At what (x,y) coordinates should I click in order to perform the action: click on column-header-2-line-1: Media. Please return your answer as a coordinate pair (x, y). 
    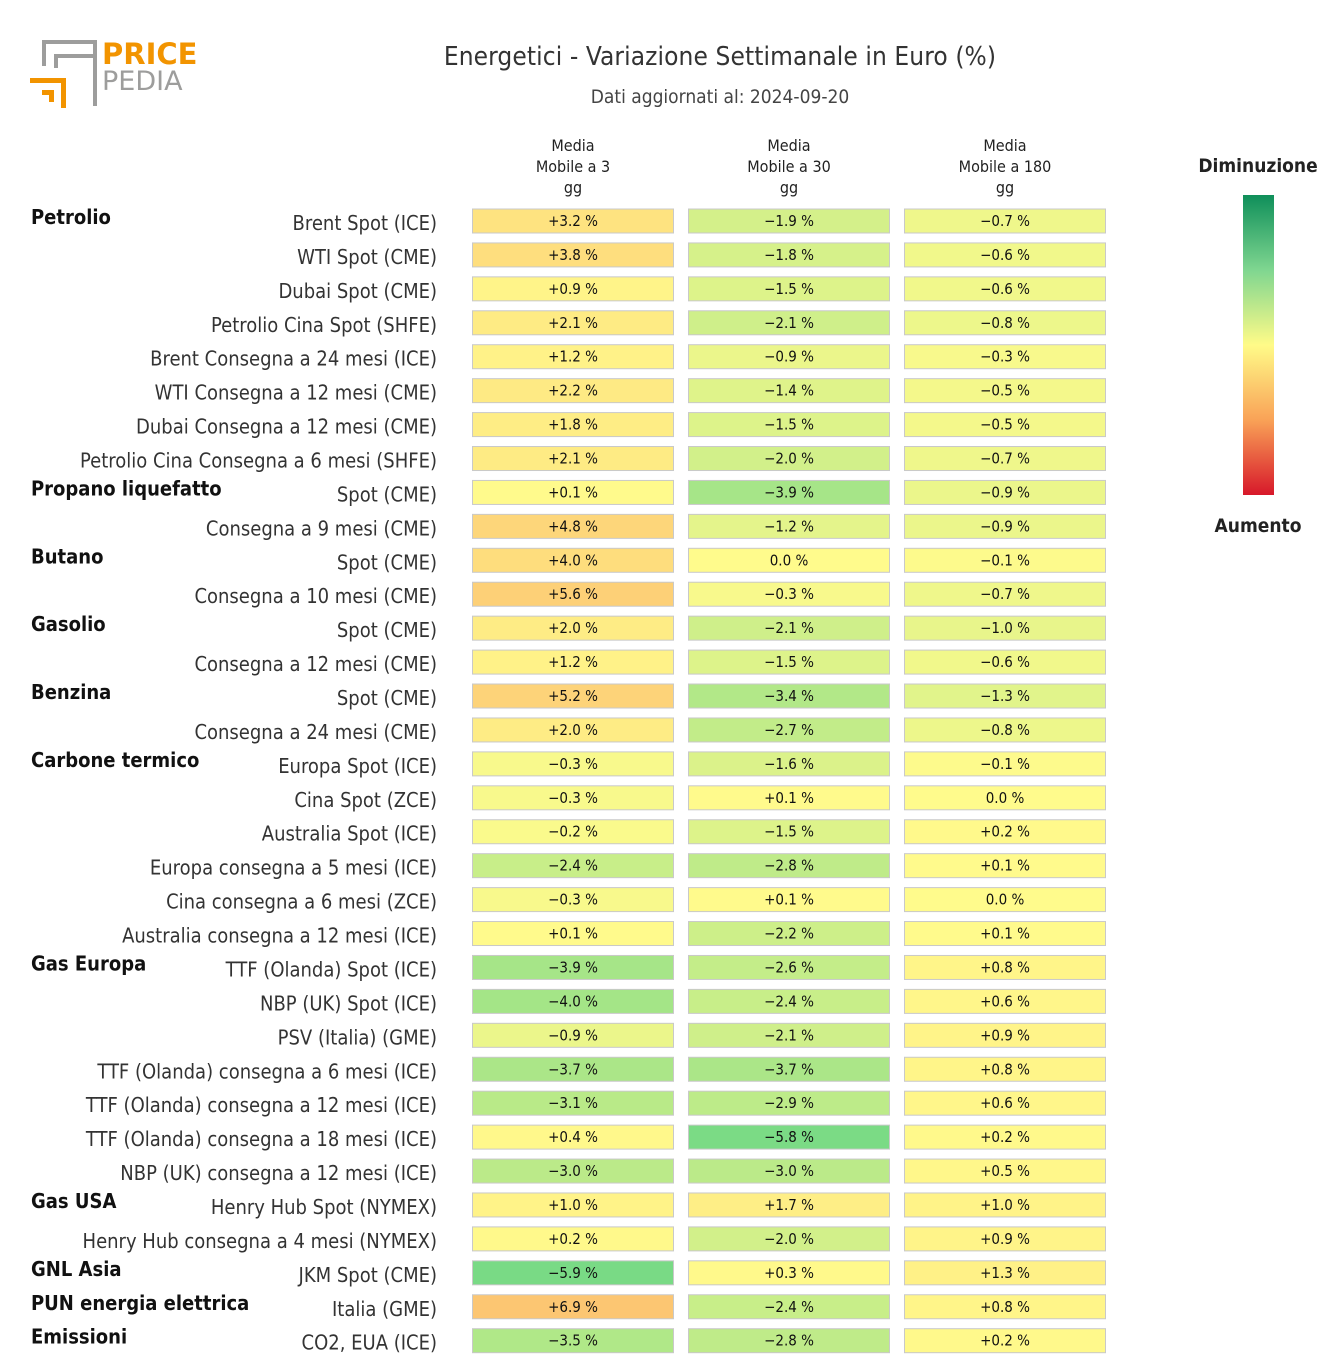
    Looking at the image, I should click on (788, 145).